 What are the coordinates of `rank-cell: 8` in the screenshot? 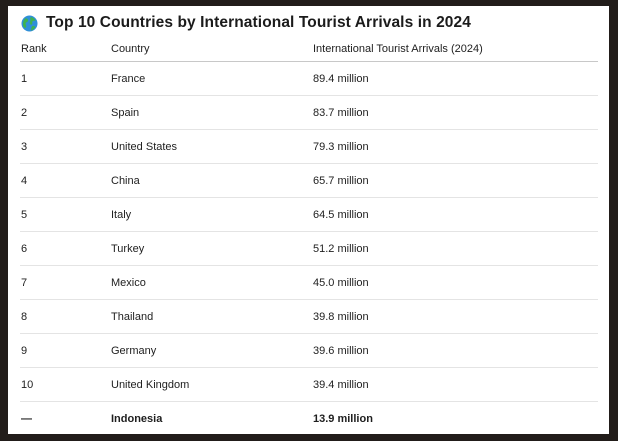 It's located at (65, 316).